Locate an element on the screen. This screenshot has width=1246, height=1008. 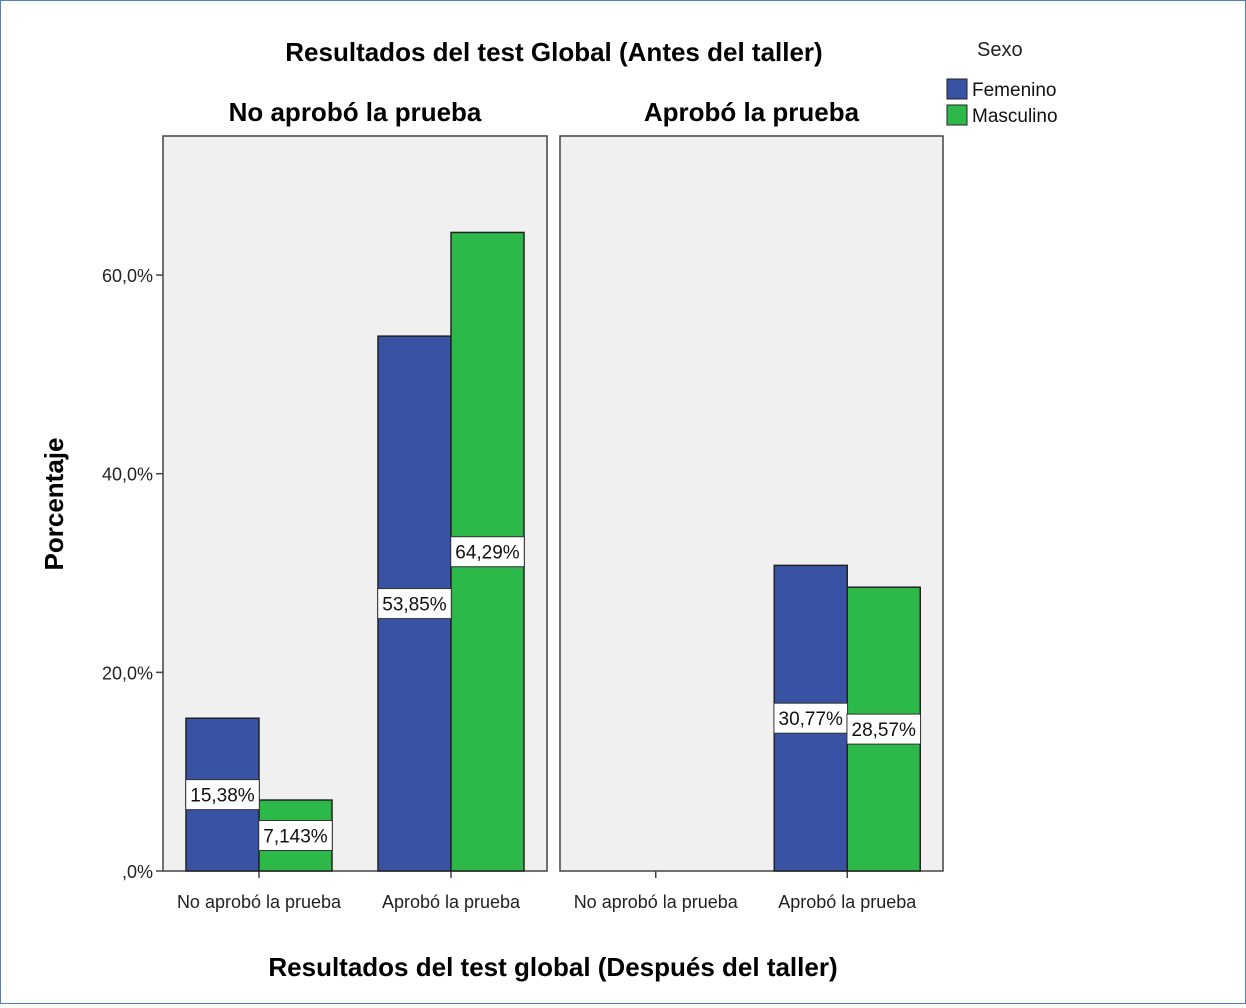
legend-title: Sexo is located at coordinates (1000, 50).